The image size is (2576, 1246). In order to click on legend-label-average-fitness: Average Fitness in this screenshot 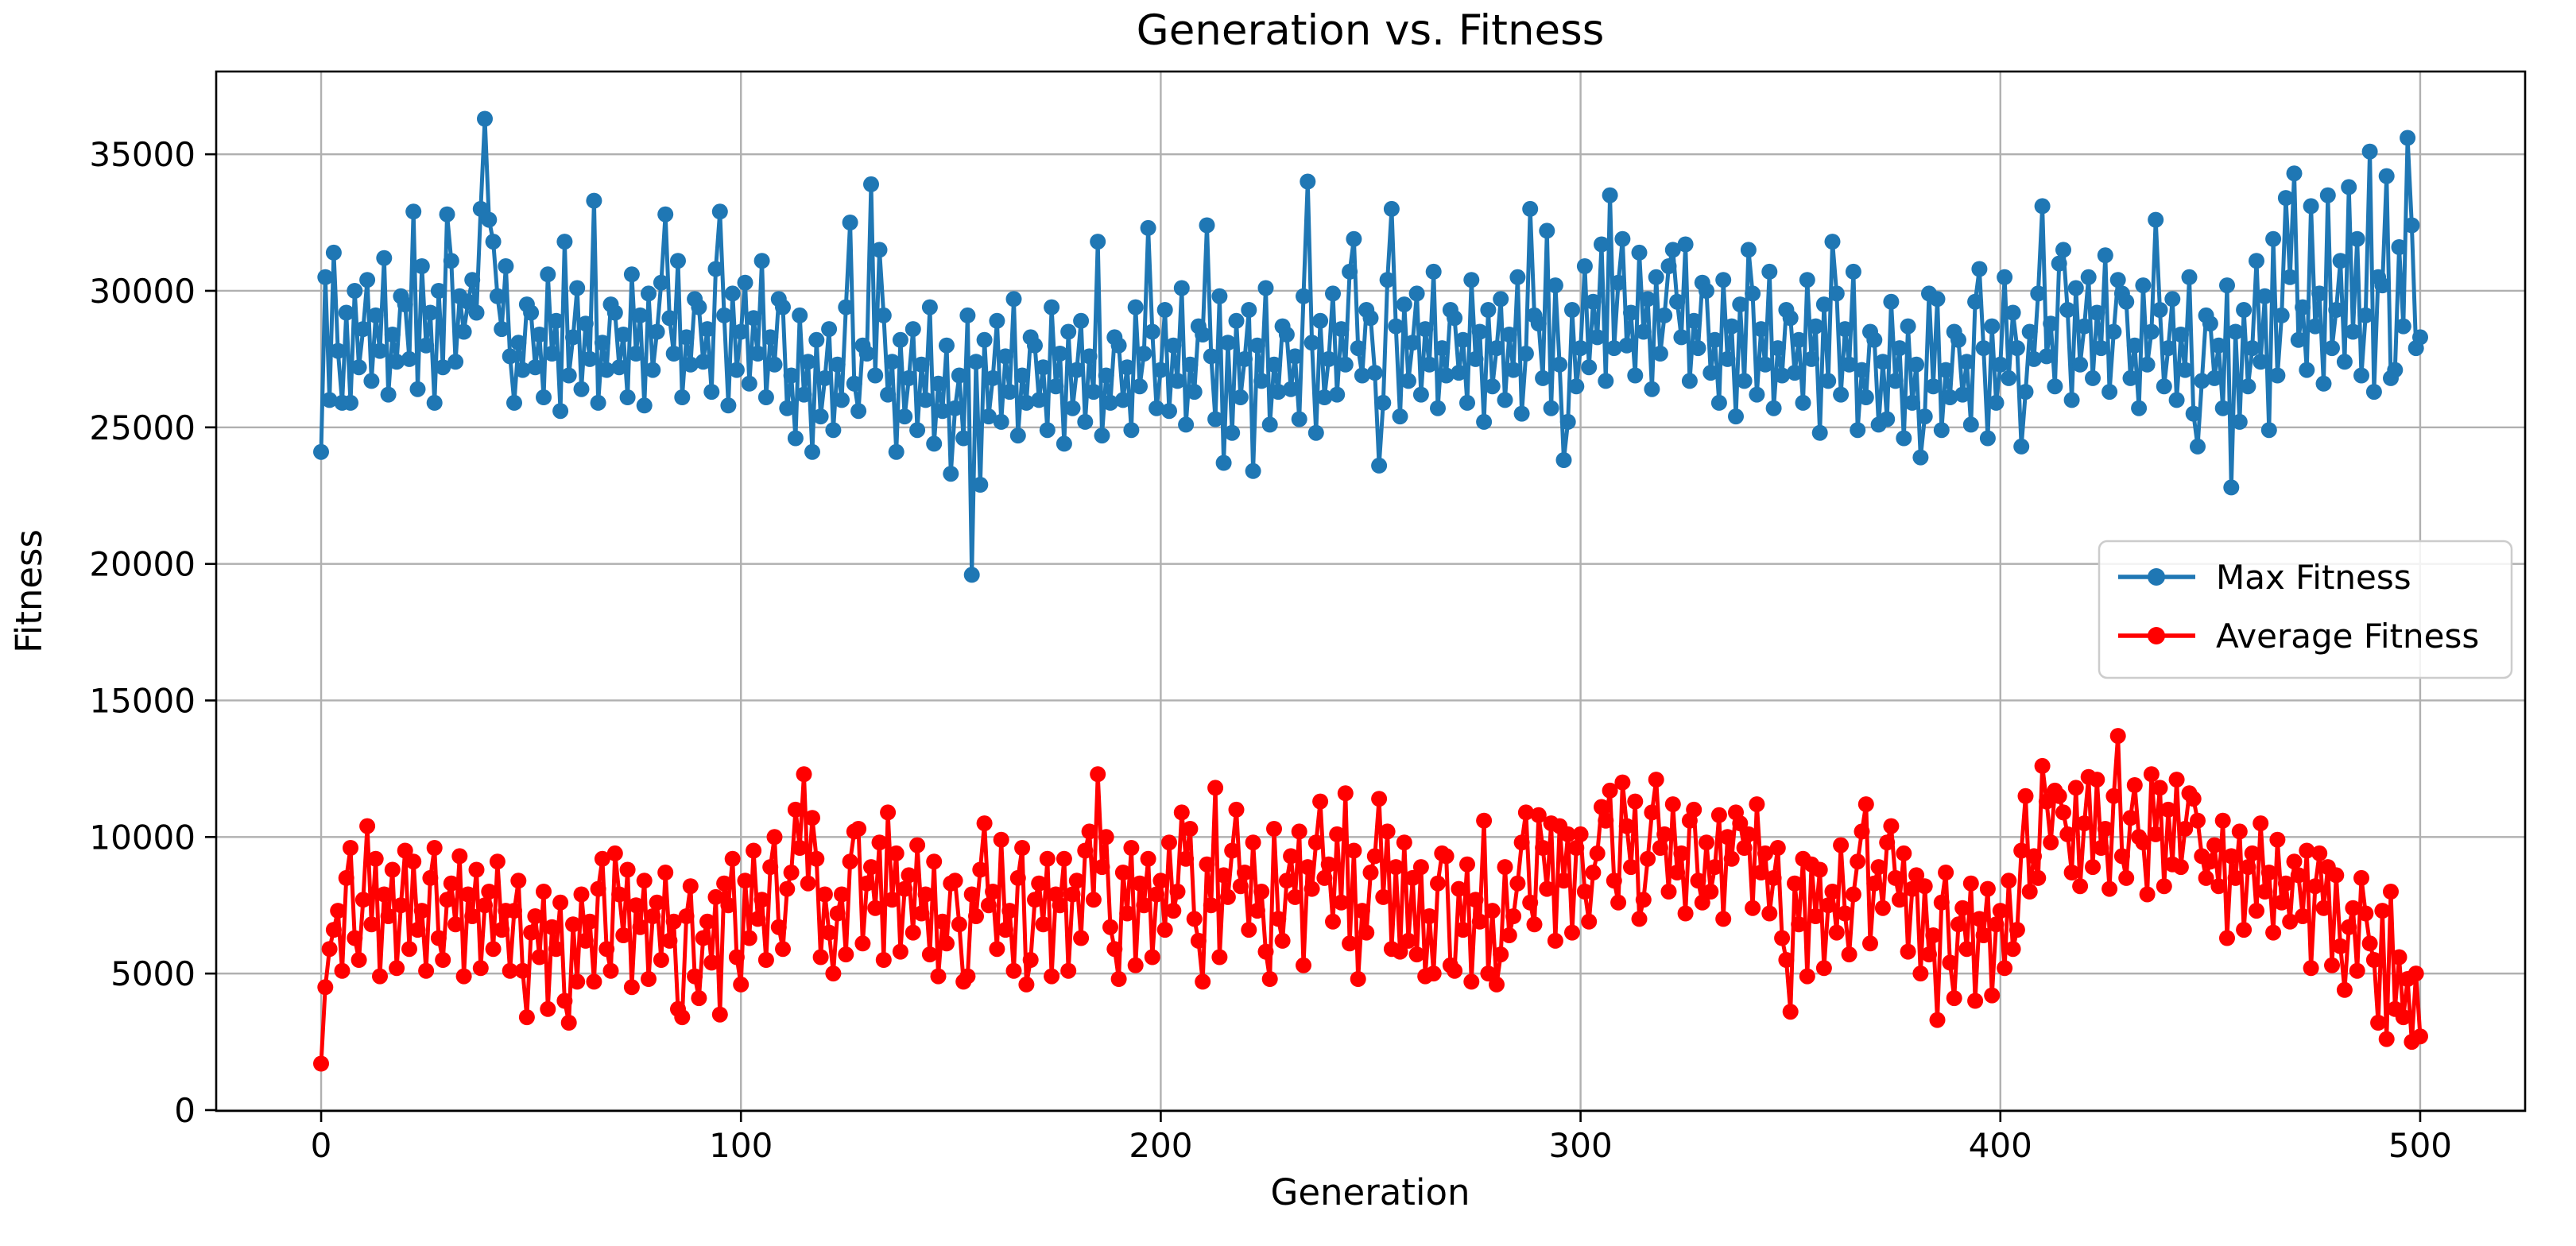, I will do `click(2347, 636)`.